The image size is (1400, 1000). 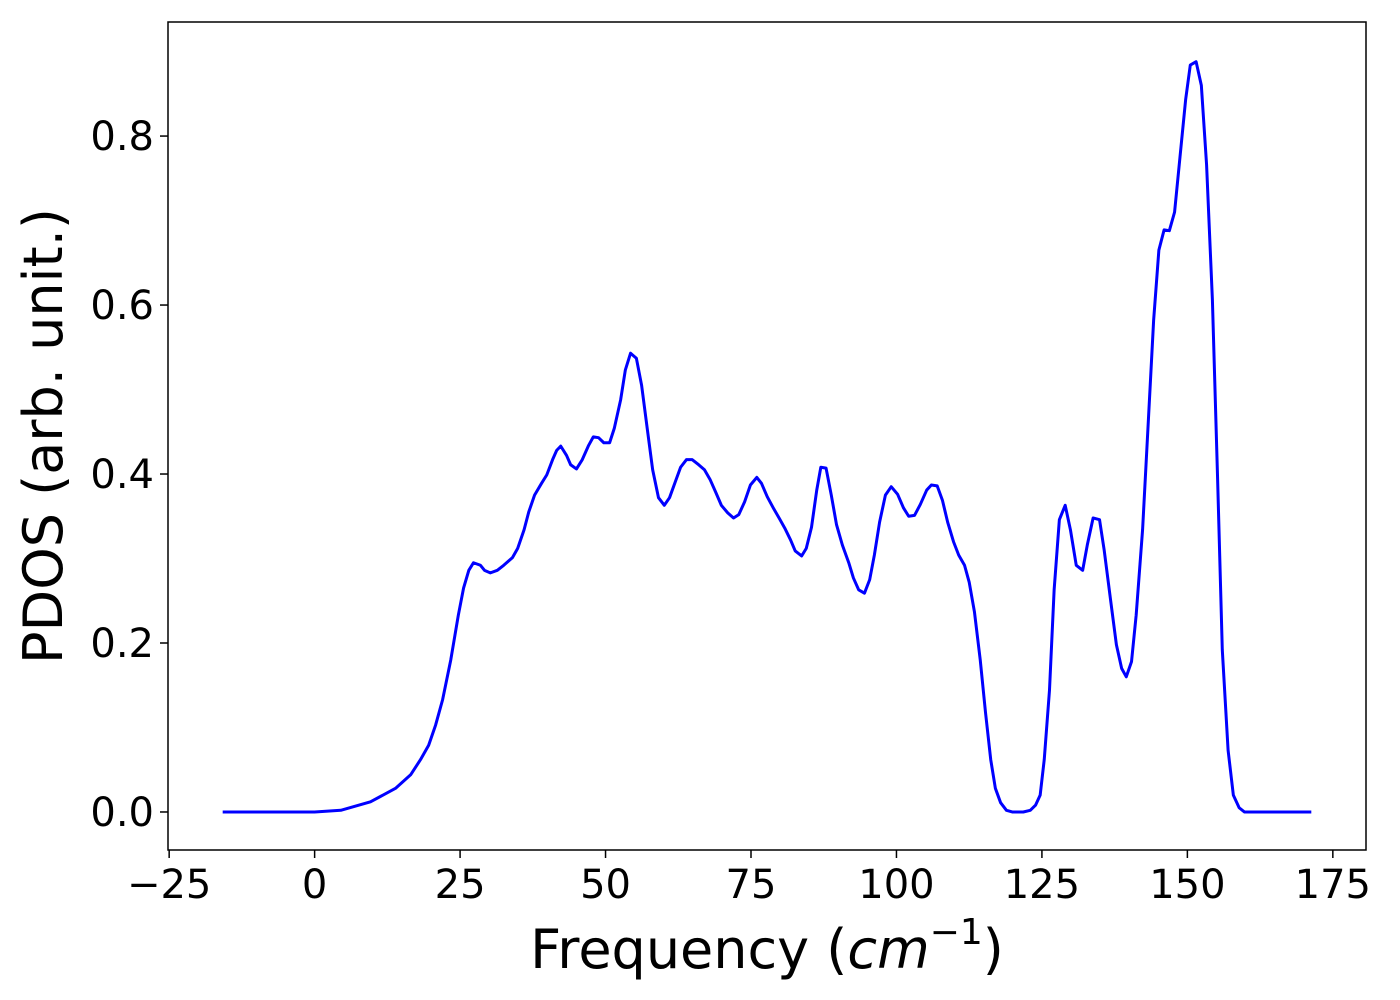 What do you see at coordinates (1187, 885) in the screenshot?
I see `x-tick-label: 150` at bounding box center [1187, 885].